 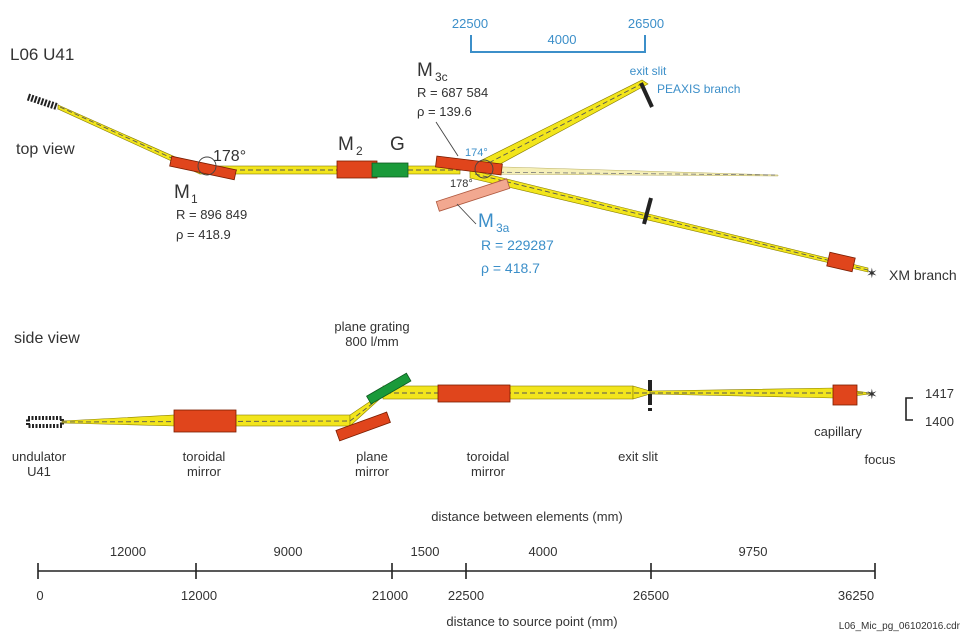 What do you see at coordinates (651, 595) in the screenshot?
I see `source-distance-4: 26500` at bounding box center [651, 595].